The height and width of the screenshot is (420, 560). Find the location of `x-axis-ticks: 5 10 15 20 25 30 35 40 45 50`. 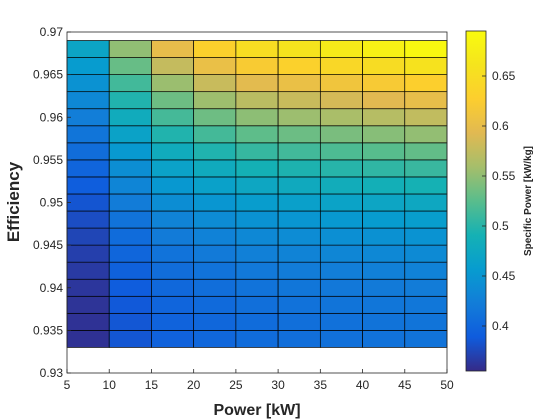

x-axis-ticks: 5 10 15 20 25 30 35 40 45 50 is located at coordinates (259, 380).